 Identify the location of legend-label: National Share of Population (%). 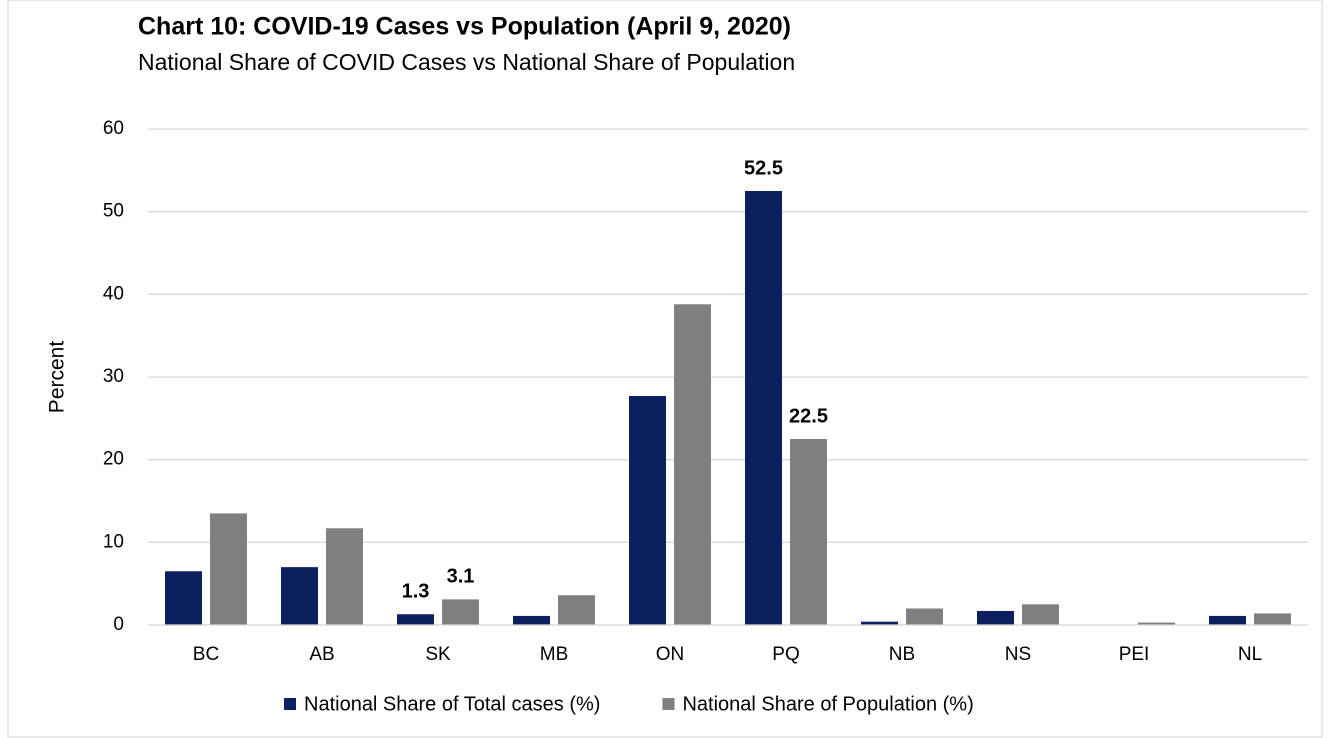
(827, 704).